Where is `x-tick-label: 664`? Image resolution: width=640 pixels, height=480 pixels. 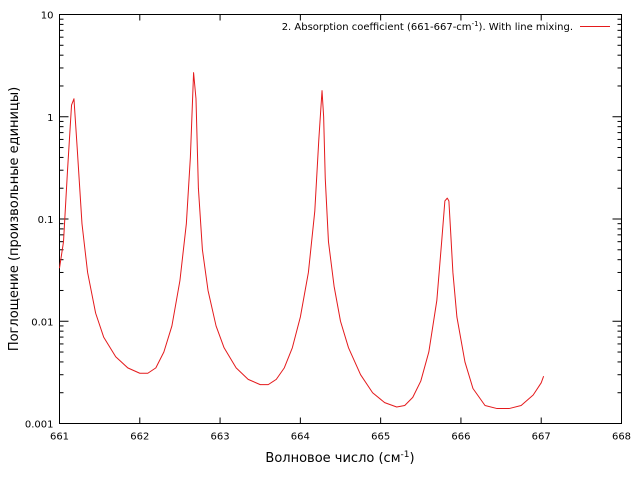 x-tick-label: 664 is located at coordinates (300, 437).